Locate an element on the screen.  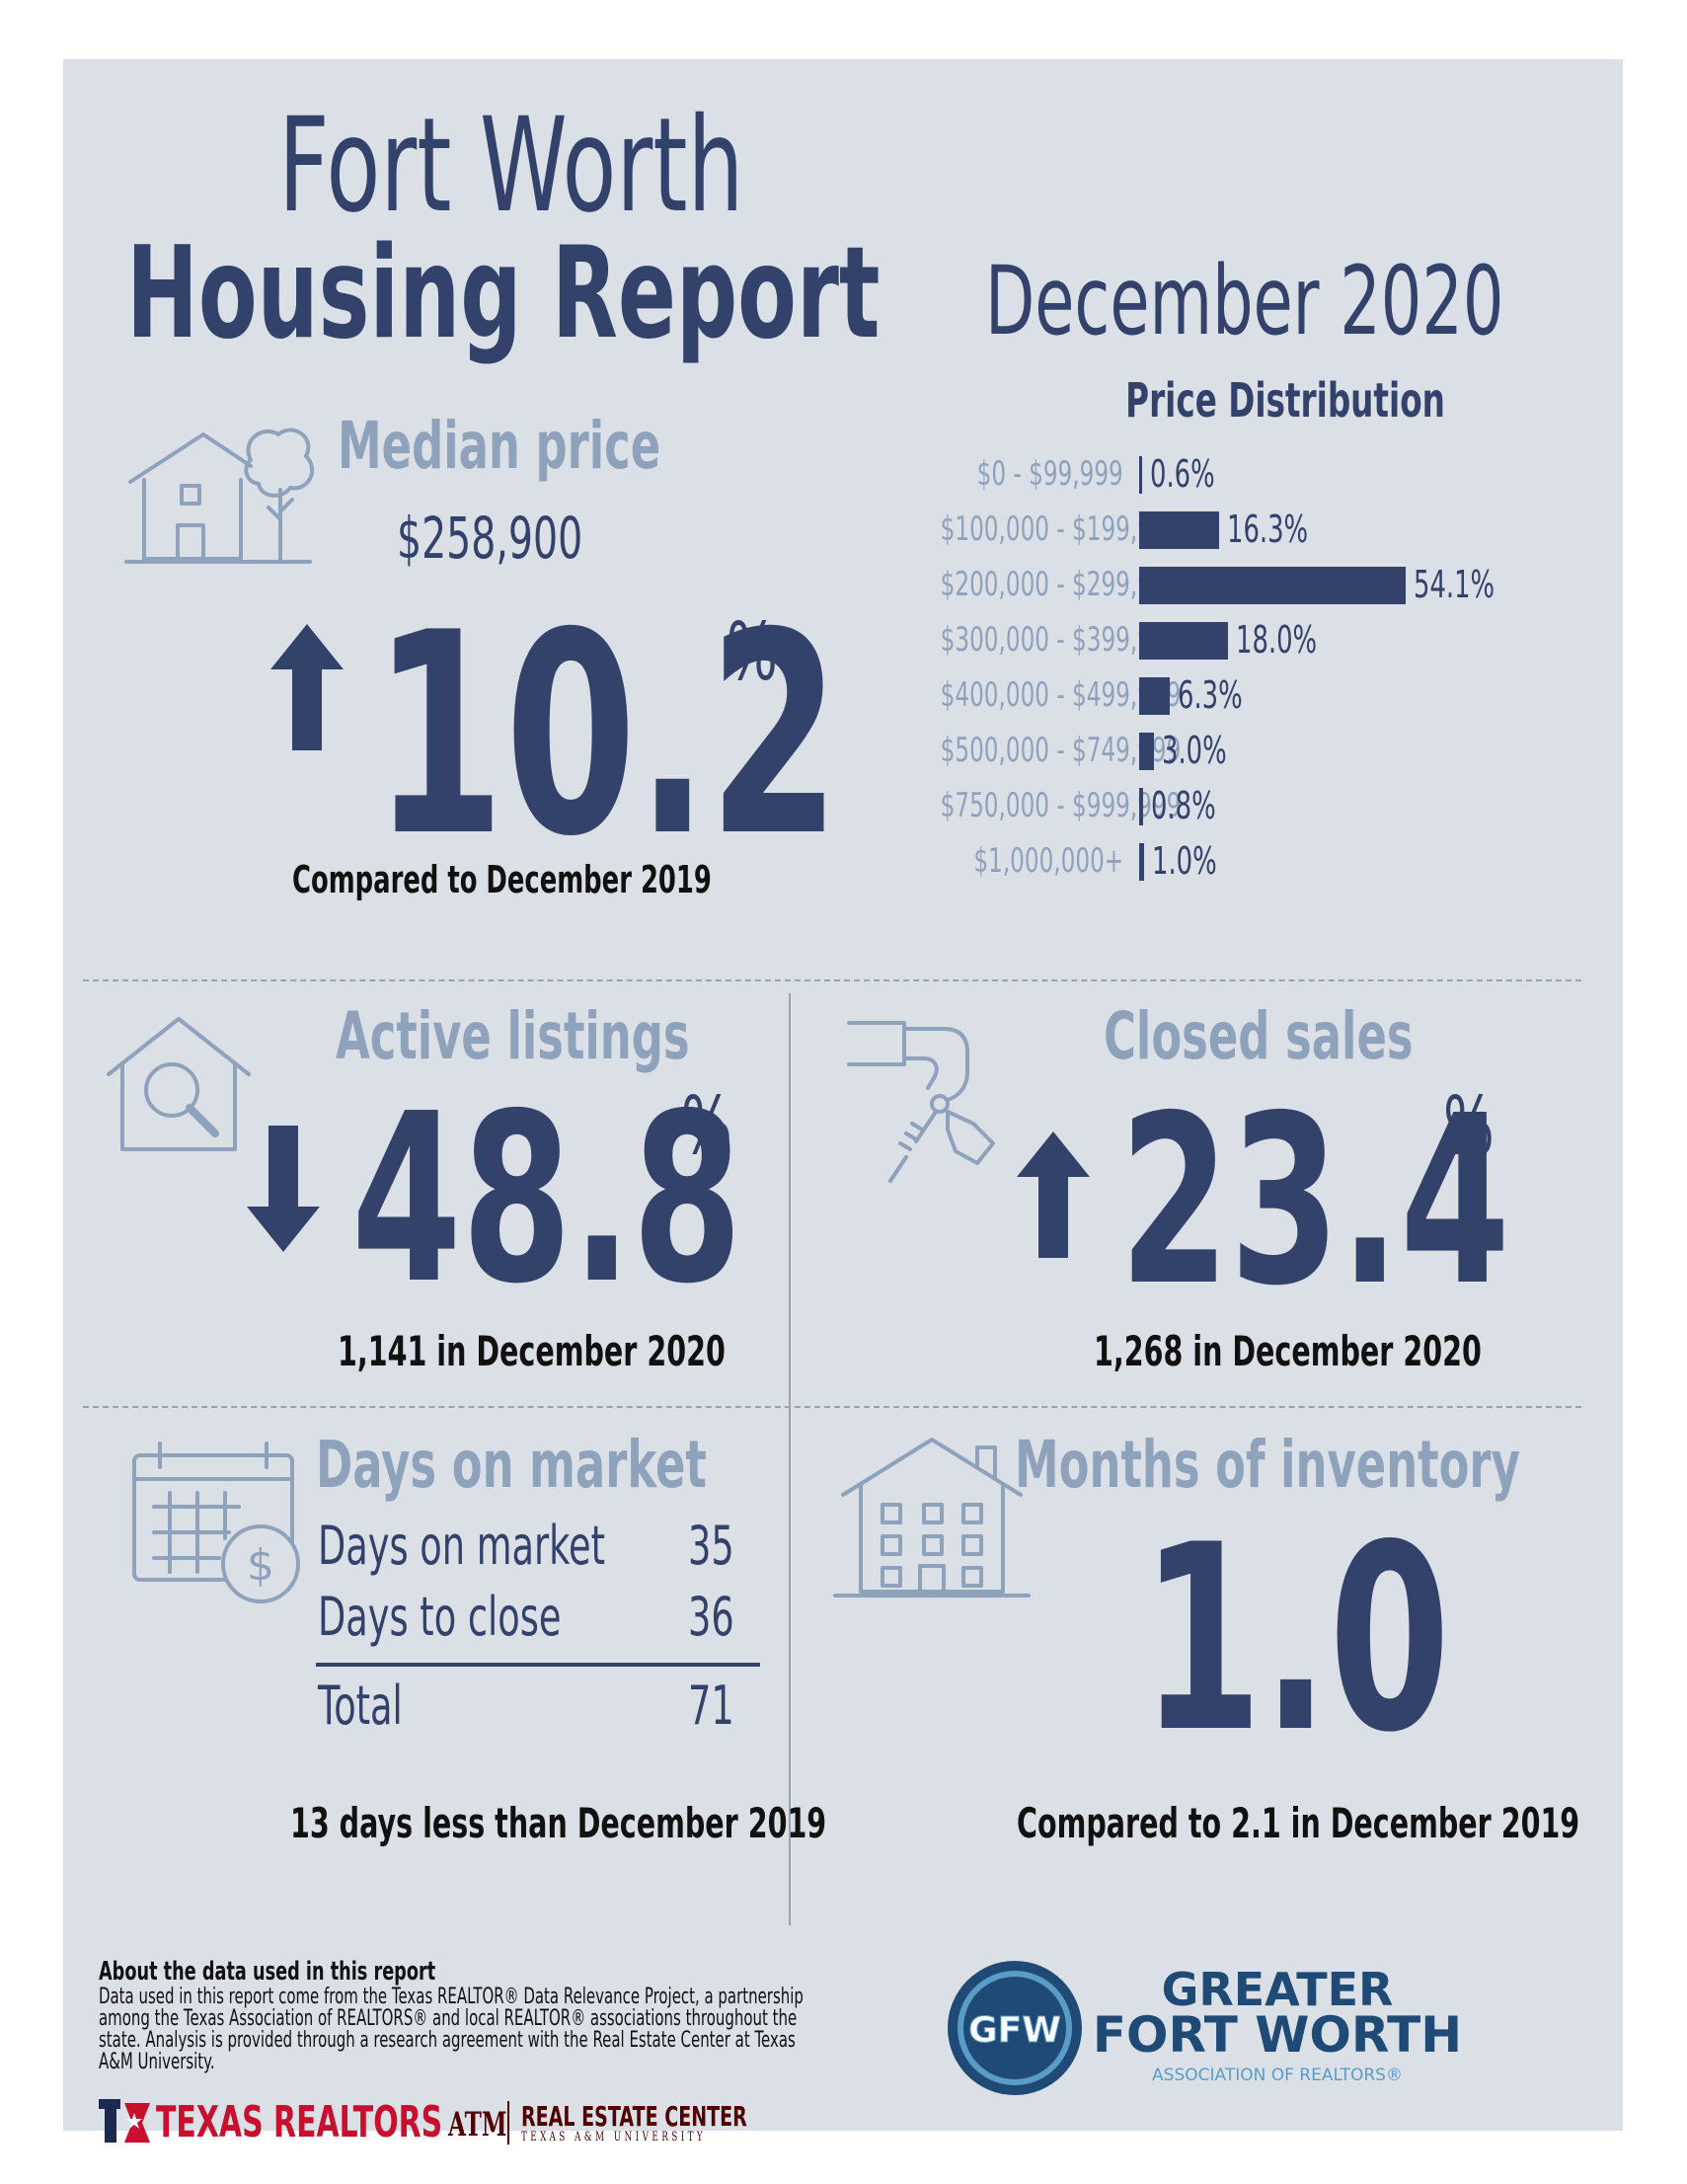
price-range-label: $100,000 - $199,999 is located at coordinates (1061, 529).